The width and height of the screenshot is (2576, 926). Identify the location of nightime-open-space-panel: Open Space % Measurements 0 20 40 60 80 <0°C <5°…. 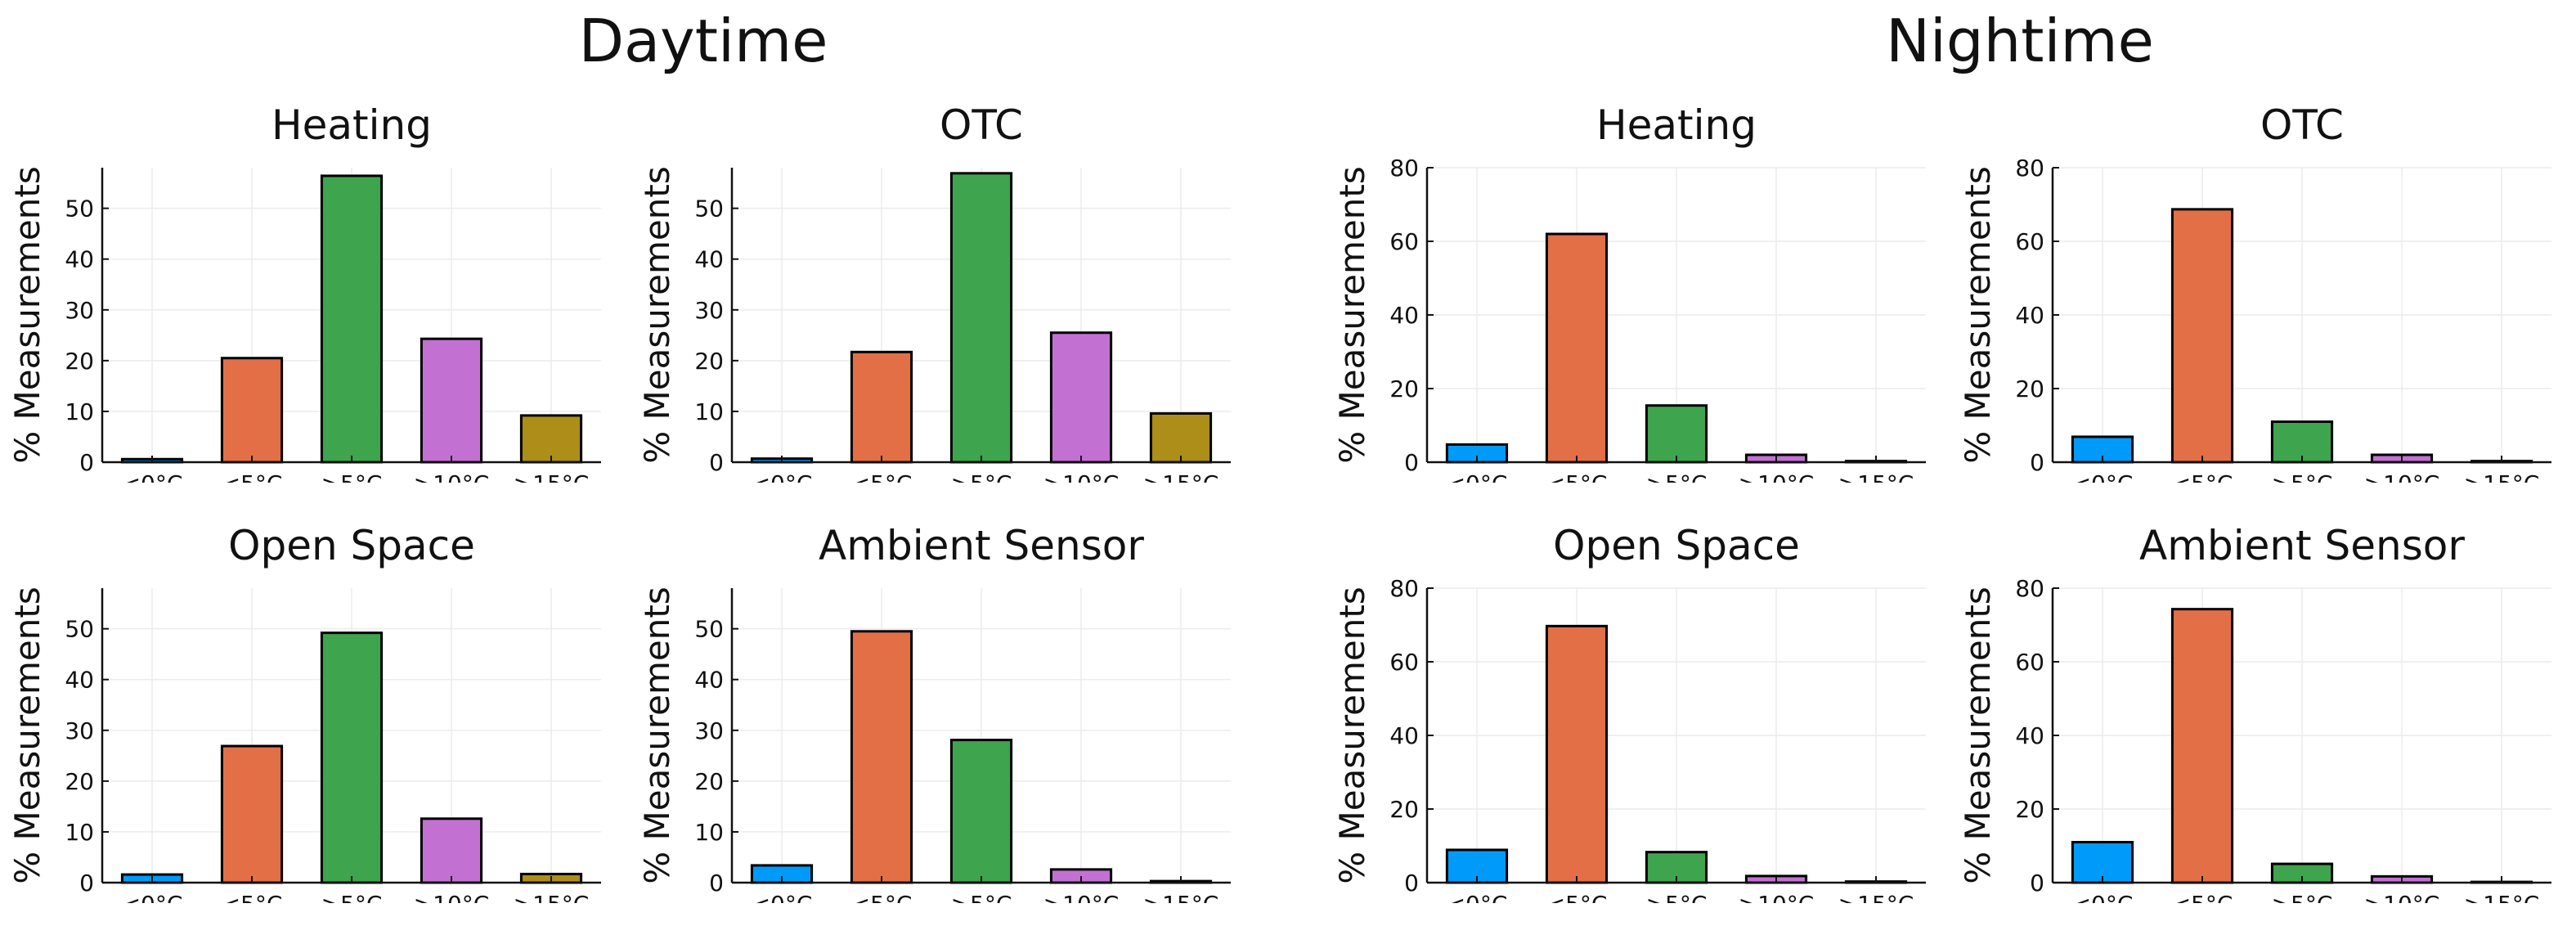
(1629, 713).